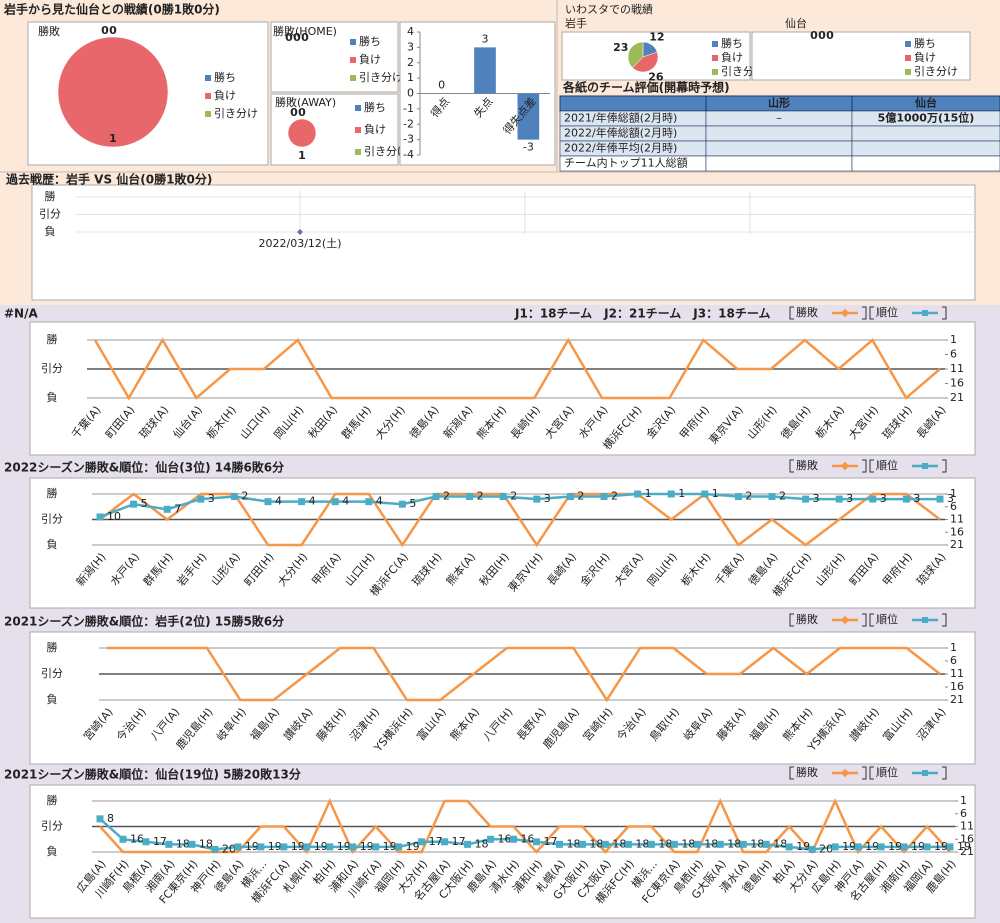  Describe the element at coordinates (957, 383) in the screenshot. I see `y2-tick-label: 16` at that location.